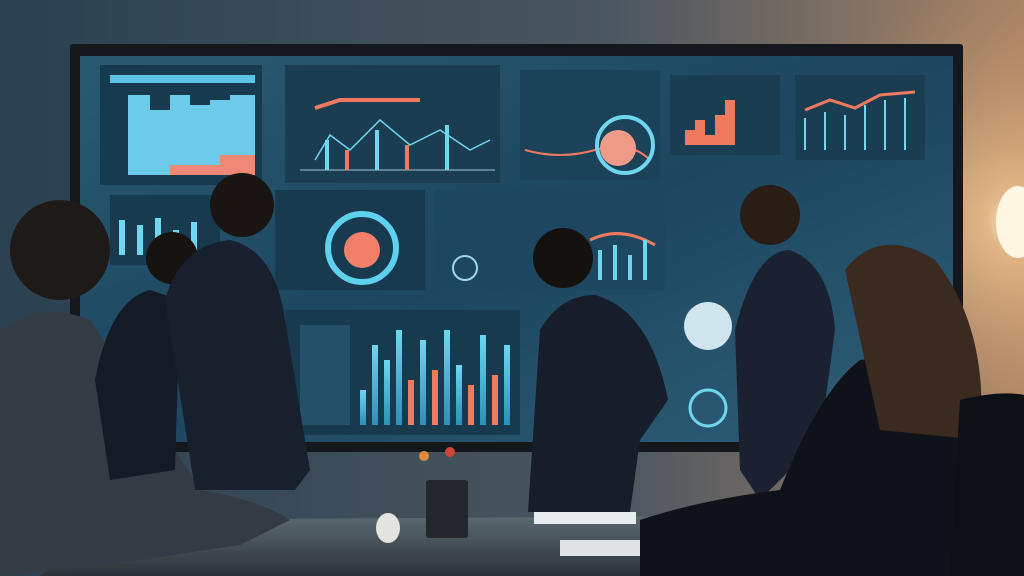 This screenshot has height=576, width=1024. What do you see at coordinates (710, 122) in the screenshot?
I see `bar-chart` at bounding box center [710, 122].